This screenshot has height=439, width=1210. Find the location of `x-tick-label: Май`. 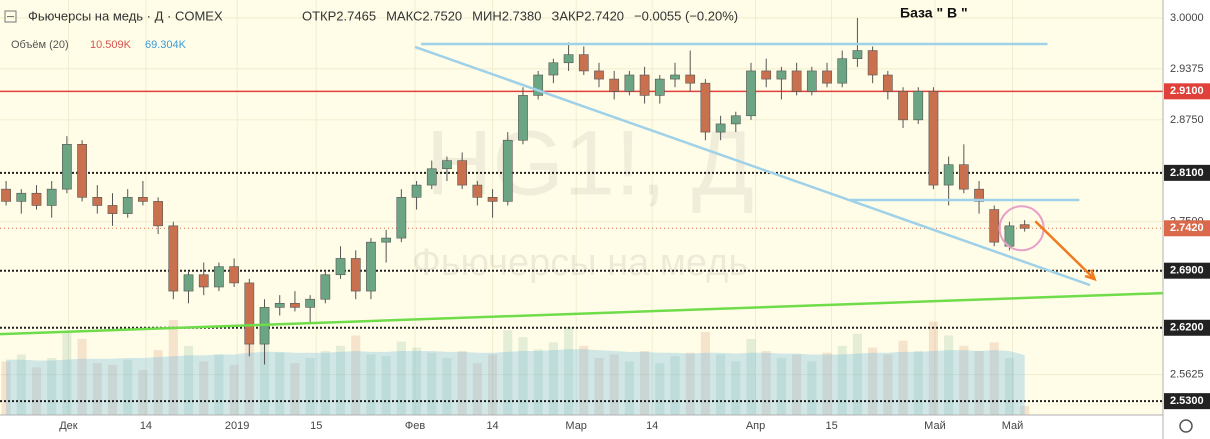

x-tick-label: Май is located at coordinates (935, 426).